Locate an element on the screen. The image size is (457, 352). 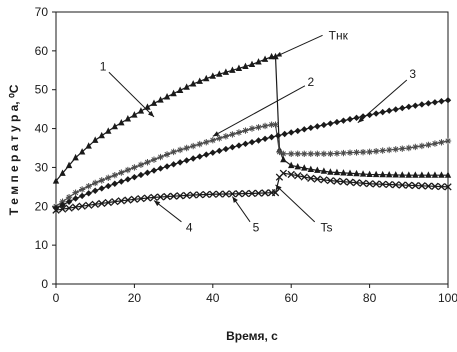
x-tick-label: 0 is located at coordinates (56, 298).